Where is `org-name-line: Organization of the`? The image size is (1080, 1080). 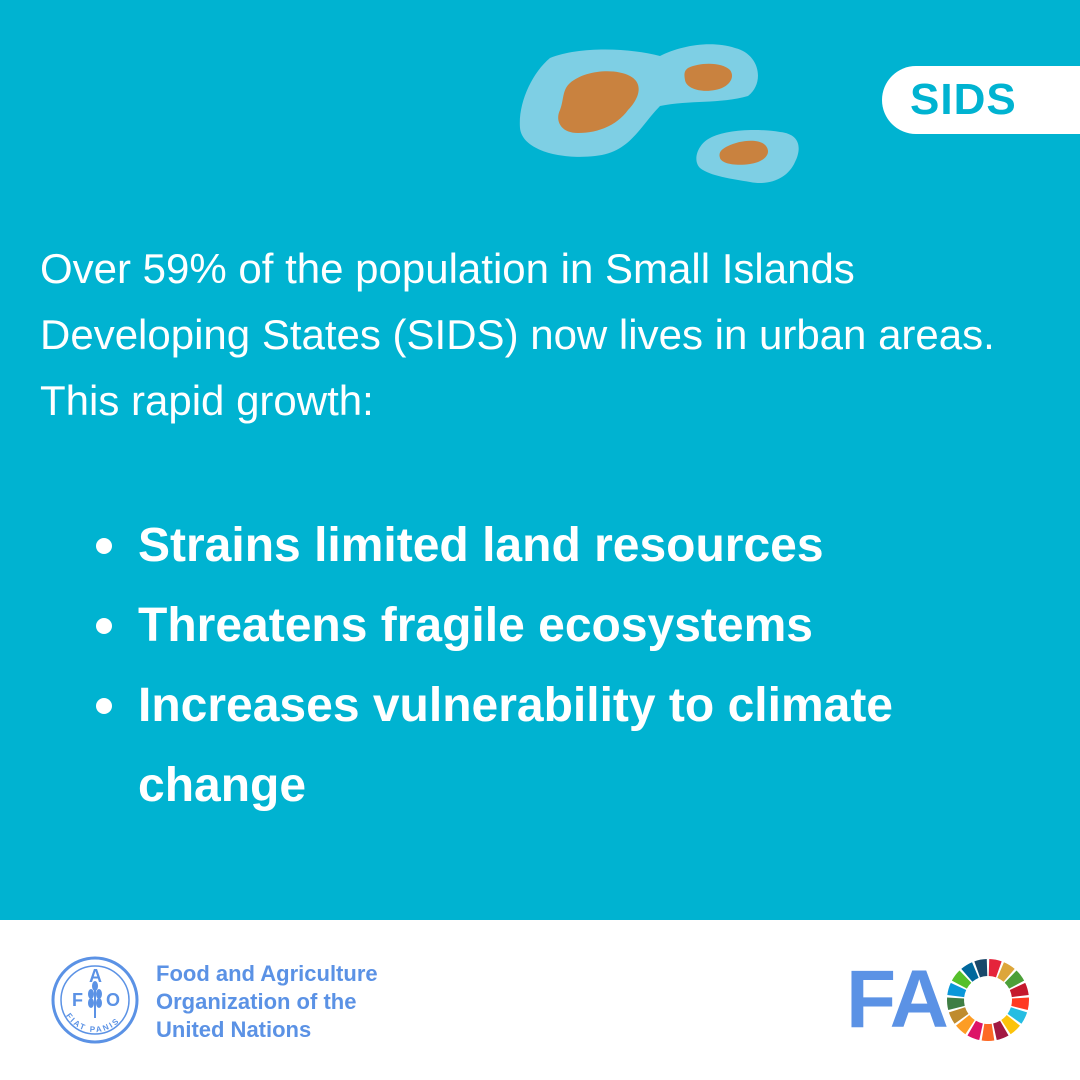
org-name-line: Organization of the is located at coordinates (256, 1001).